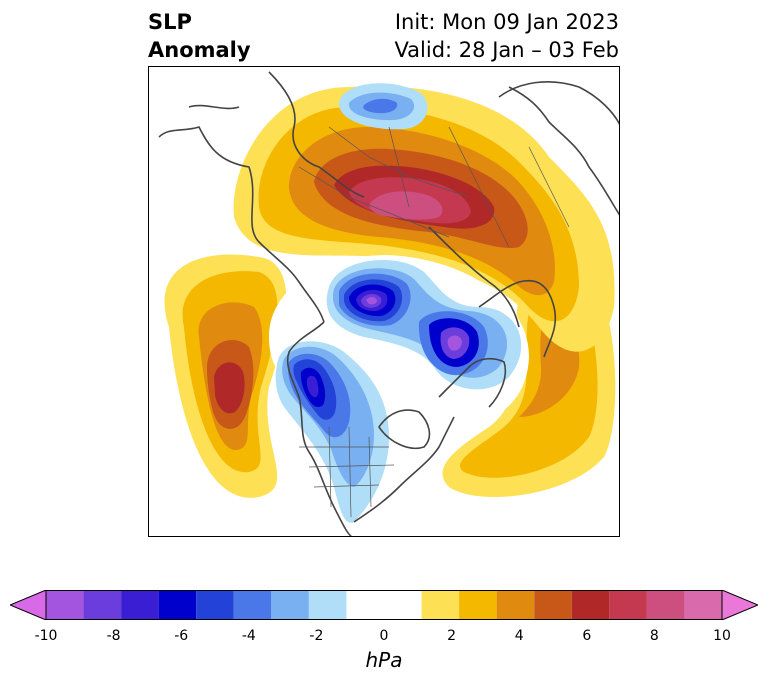 This screenshot has width=768, height=686. I want to click on colorbar-extend-low, so click(28, 605).